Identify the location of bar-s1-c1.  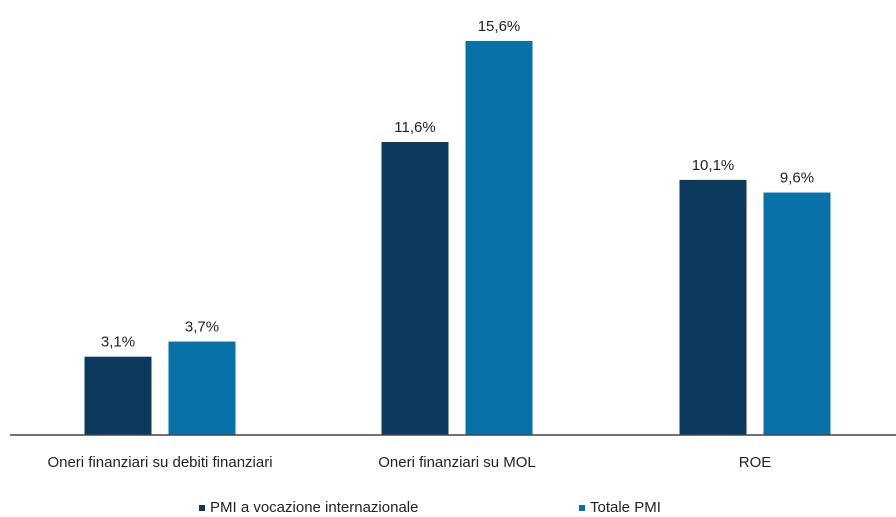
(499, 238).